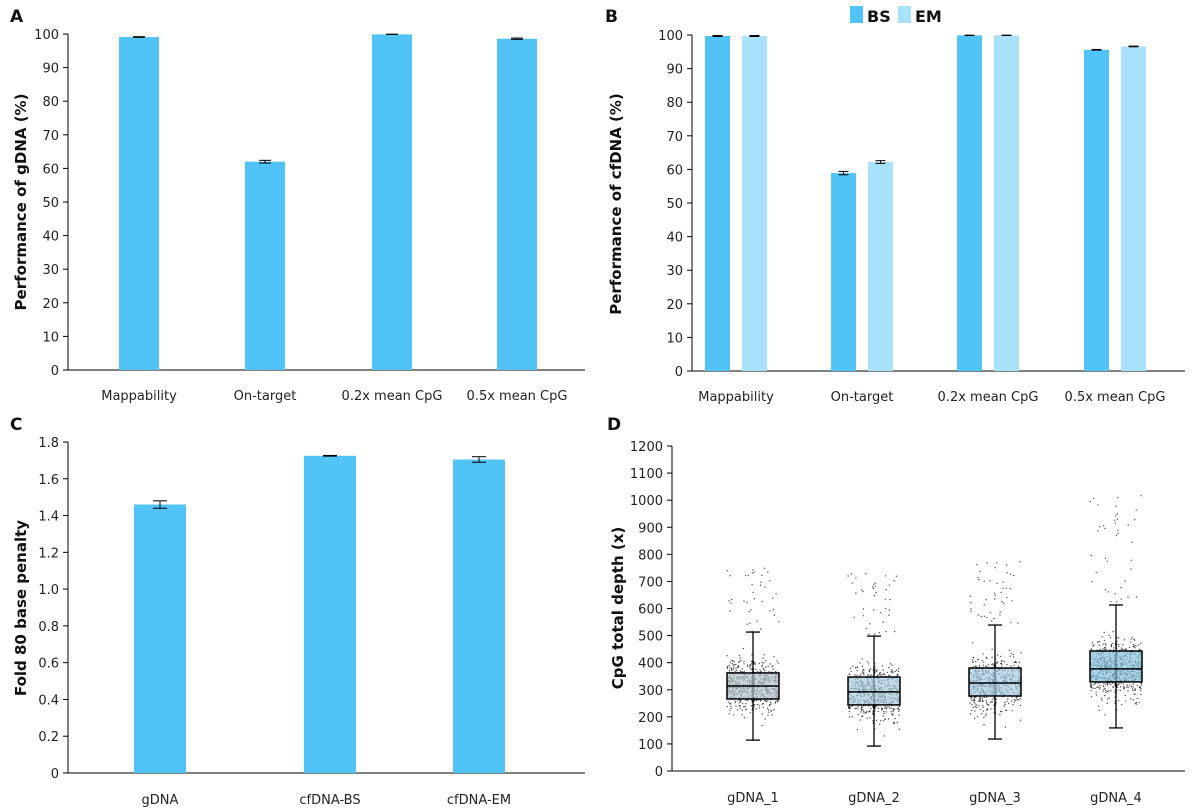 This screenshot has height=810, width=1194. Describe the element at coordinates (616, 204) in the screenshot. I see `y-axis-title-b: Performance of cfDNA (%)` at that location.